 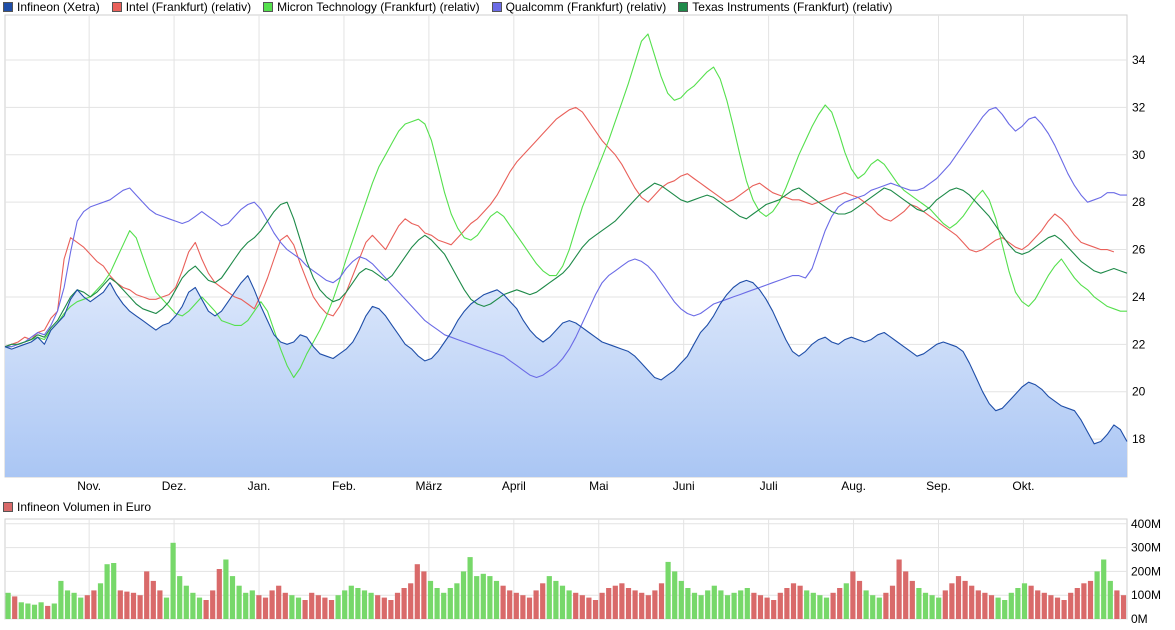 What do you see at coordinates (371, 7) in the screenshot?
I see `legend-entry-2: Micron Technology (Frankfurt) (relativ)` at bounding box center [371, 7].